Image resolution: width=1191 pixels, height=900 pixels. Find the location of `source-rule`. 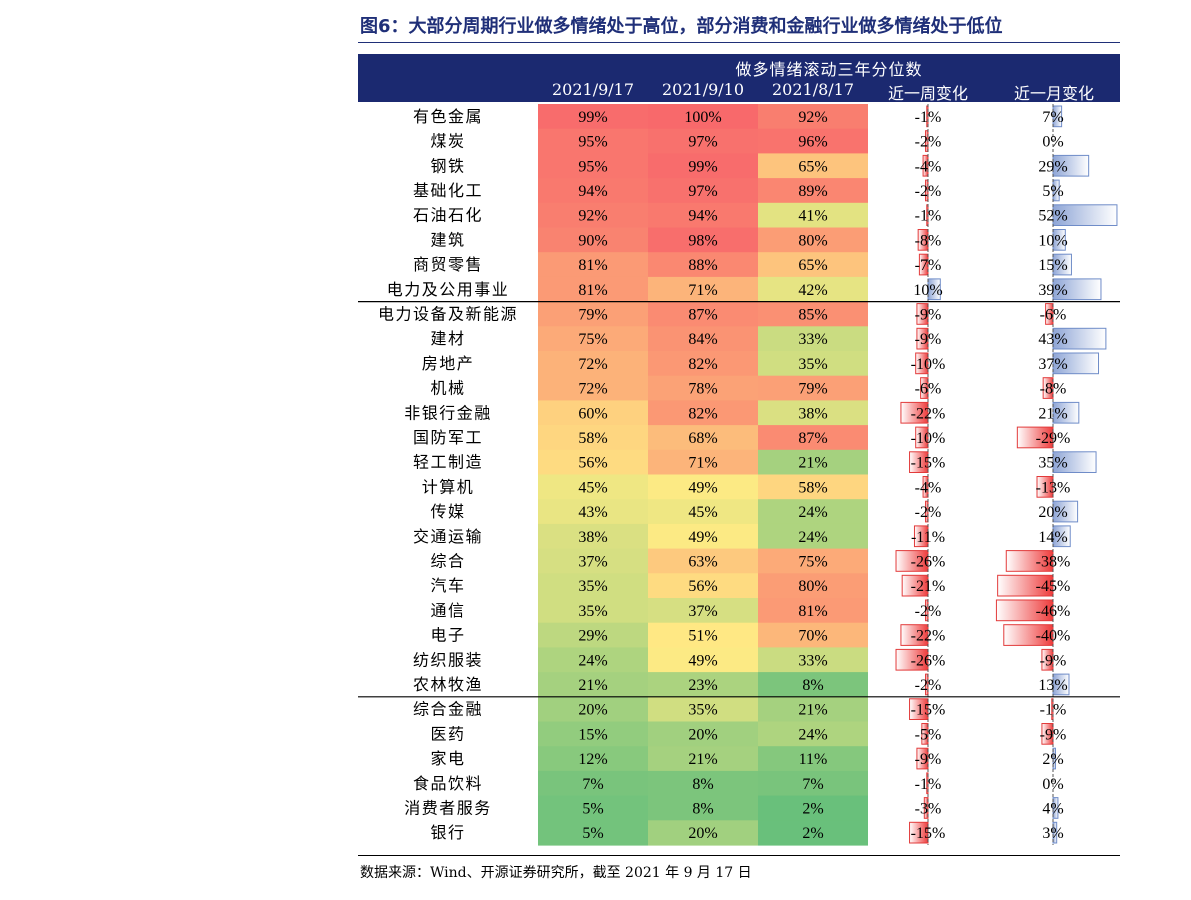

source-rule is located at coordinates (739, 855).